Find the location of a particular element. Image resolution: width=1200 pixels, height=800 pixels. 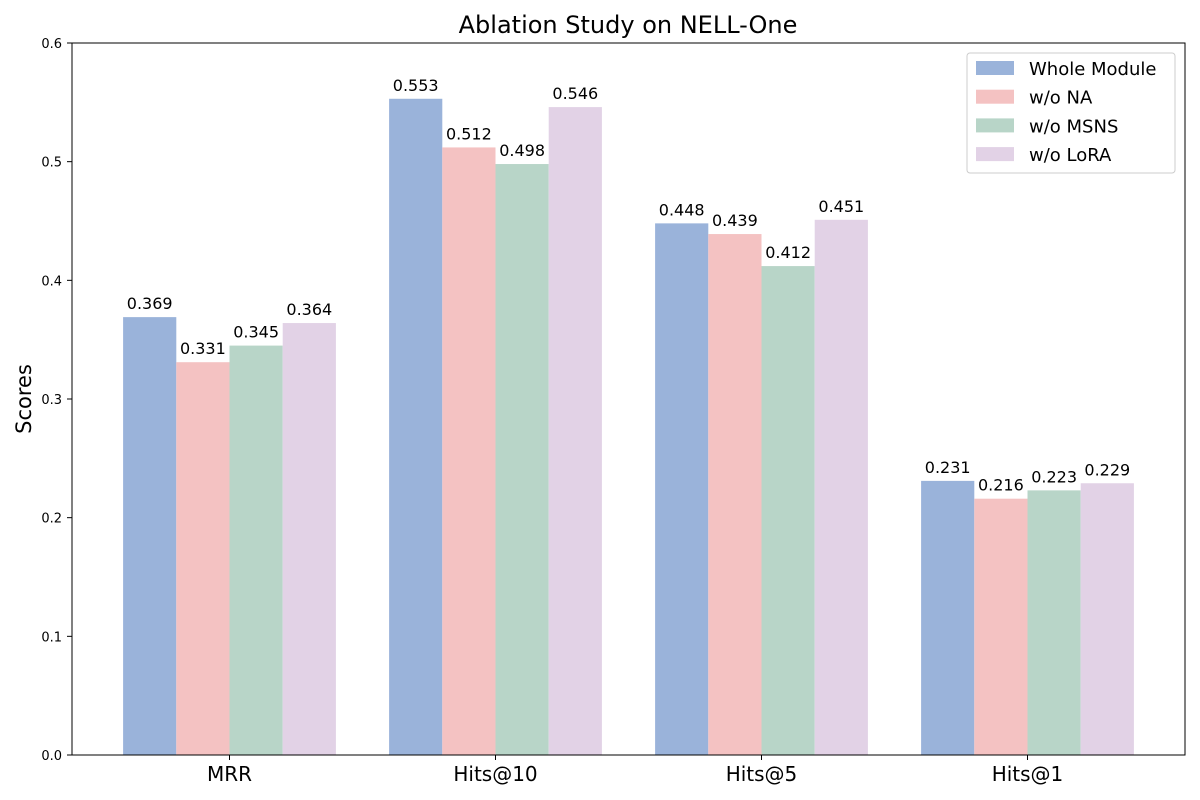

data-label-4-3: 0.451 is located at coordinates (841, 206).